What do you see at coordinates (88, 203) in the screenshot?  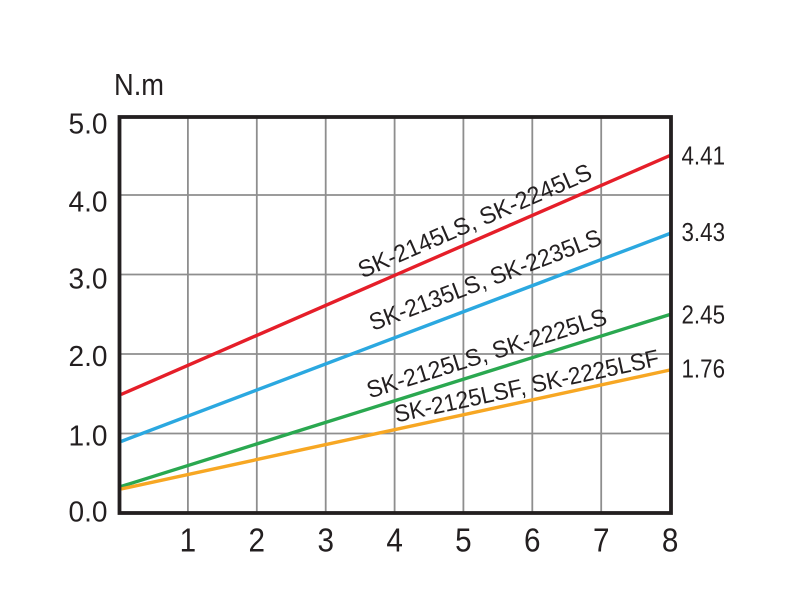 I see `svg-text: 4.0` at bounding box center [88, 203].